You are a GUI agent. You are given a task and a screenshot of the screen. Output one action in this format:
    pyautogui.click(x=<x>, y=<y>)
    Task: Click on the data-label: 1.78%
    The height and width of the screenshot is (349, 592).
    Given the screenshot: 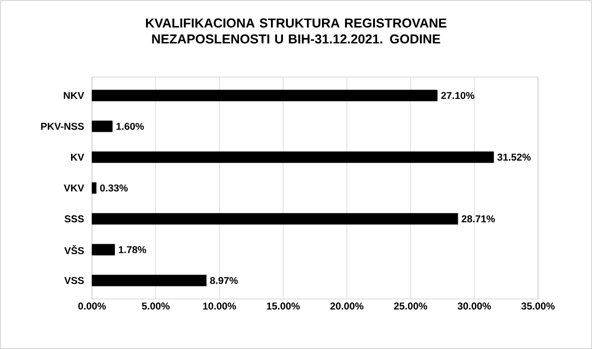 What is the action you would take?
    pyautogui.click(x=132, y=250)
    